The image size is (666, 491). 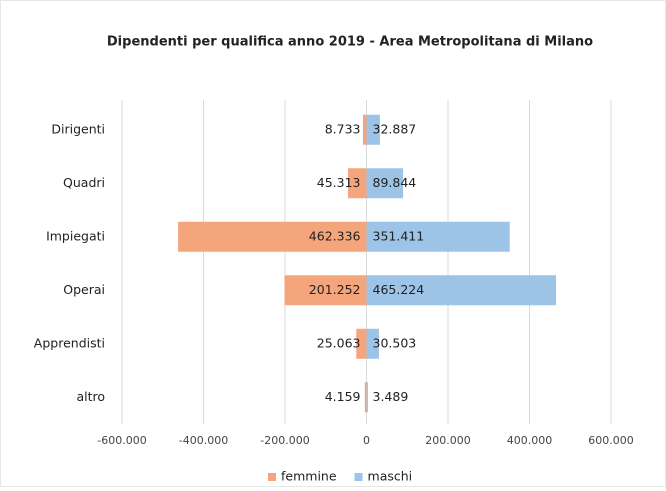 What do you see at coordinates (90, 396) in the screenshot?
I see `y-tick-label: altro` at bounding box center [90, 396].